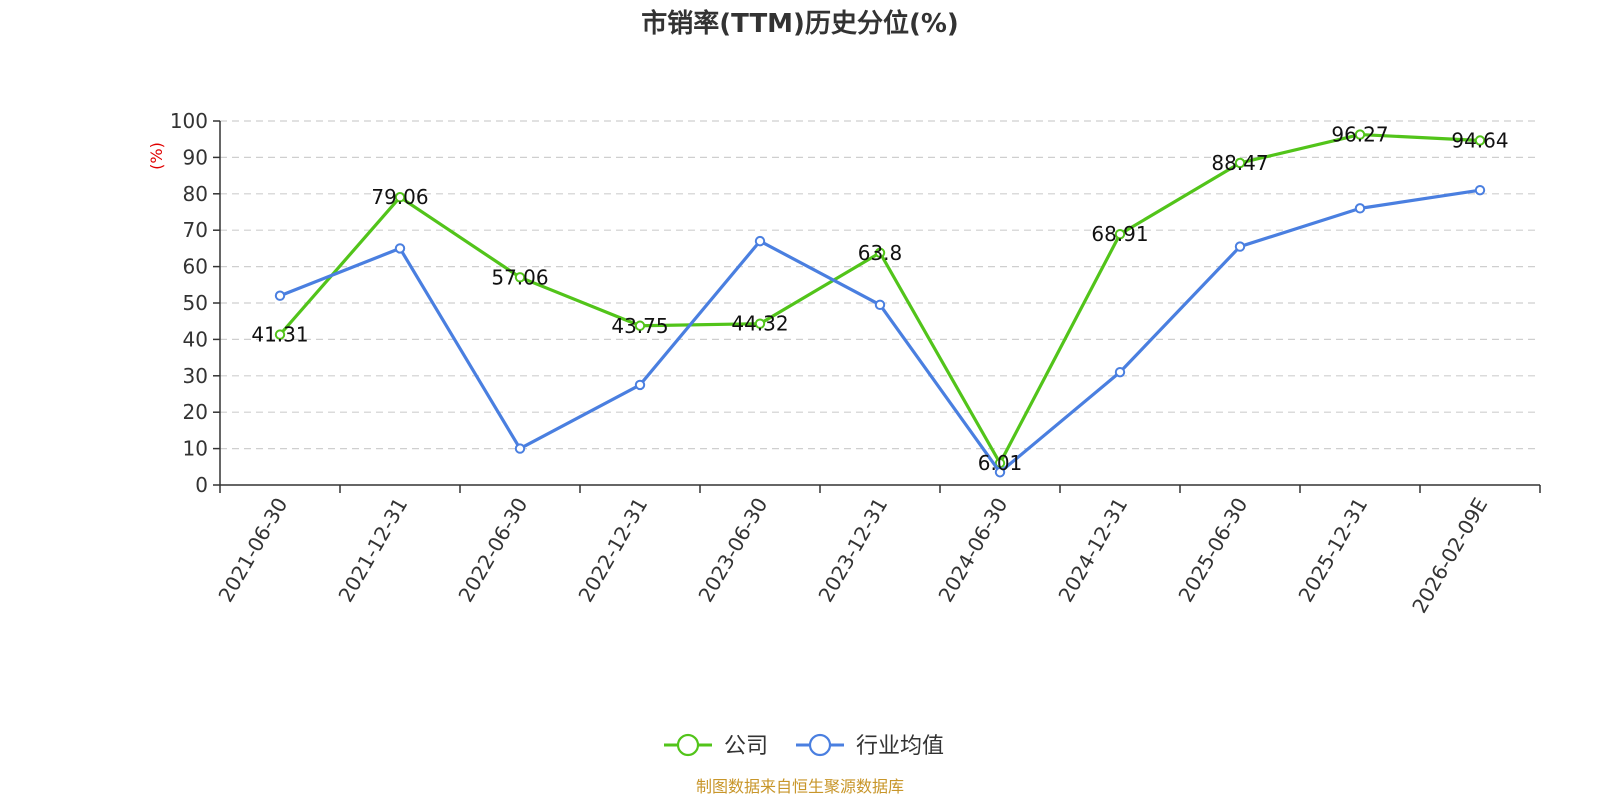  What do you see at coordinates (1000, 463) in the screenshot?
I see `data-label: 6.01` at bounding box center [1000, 463].